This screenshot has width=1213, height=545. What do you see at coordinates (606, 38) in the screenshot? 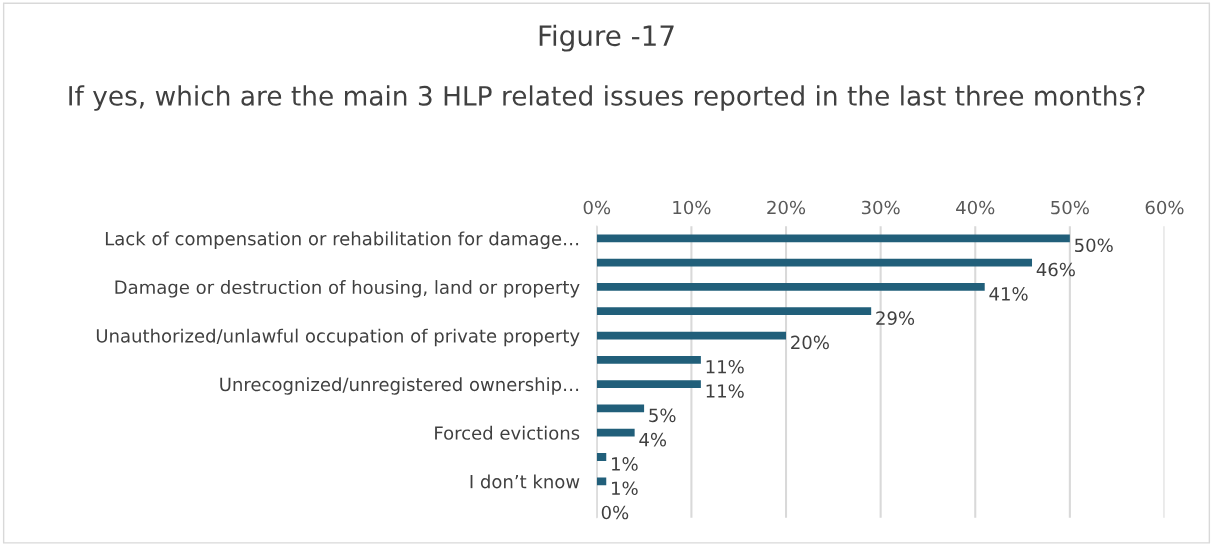
I see `chart-title: Figure -17` at bounding box center [606, 38].